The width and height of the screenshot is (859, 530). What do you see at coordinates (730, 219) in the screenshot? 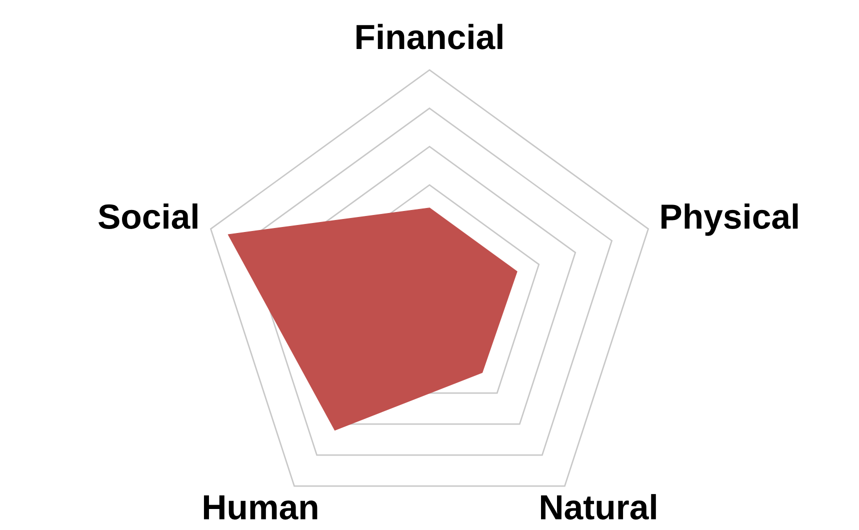
I see `spoke-label: Physical` at bounding box center [730, 219].